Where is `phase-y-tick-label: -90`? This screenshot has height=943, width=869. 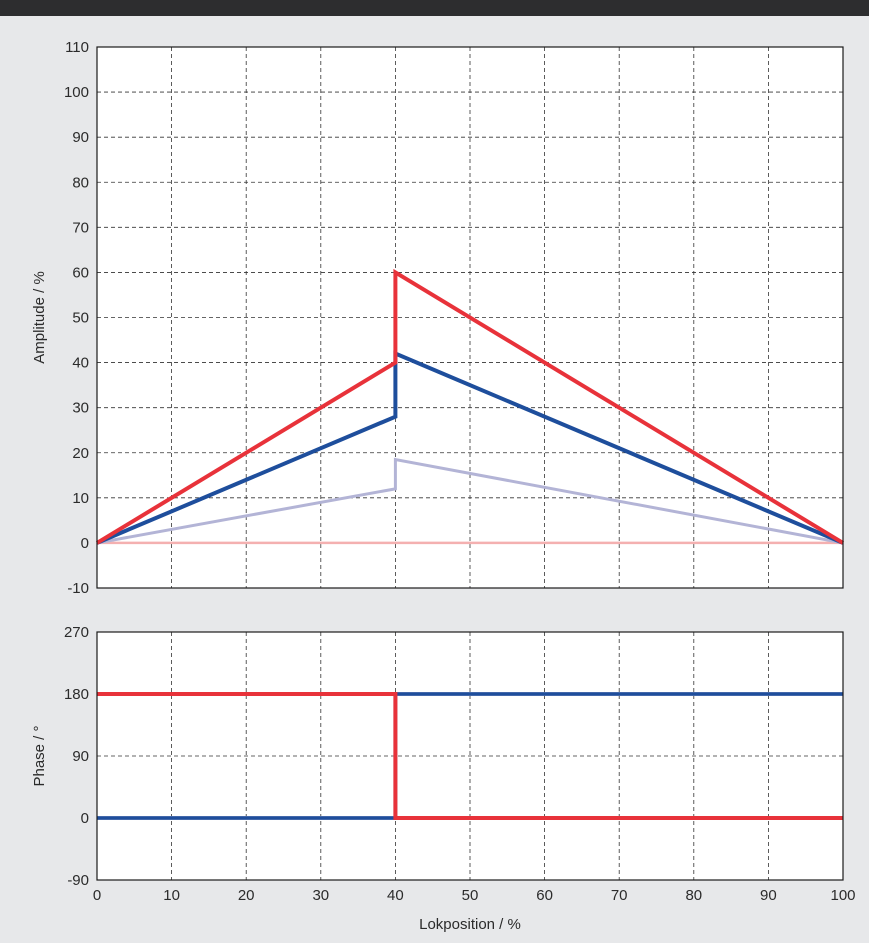 phase-y-tick-label: -90 is located at coordinates (78, 880).